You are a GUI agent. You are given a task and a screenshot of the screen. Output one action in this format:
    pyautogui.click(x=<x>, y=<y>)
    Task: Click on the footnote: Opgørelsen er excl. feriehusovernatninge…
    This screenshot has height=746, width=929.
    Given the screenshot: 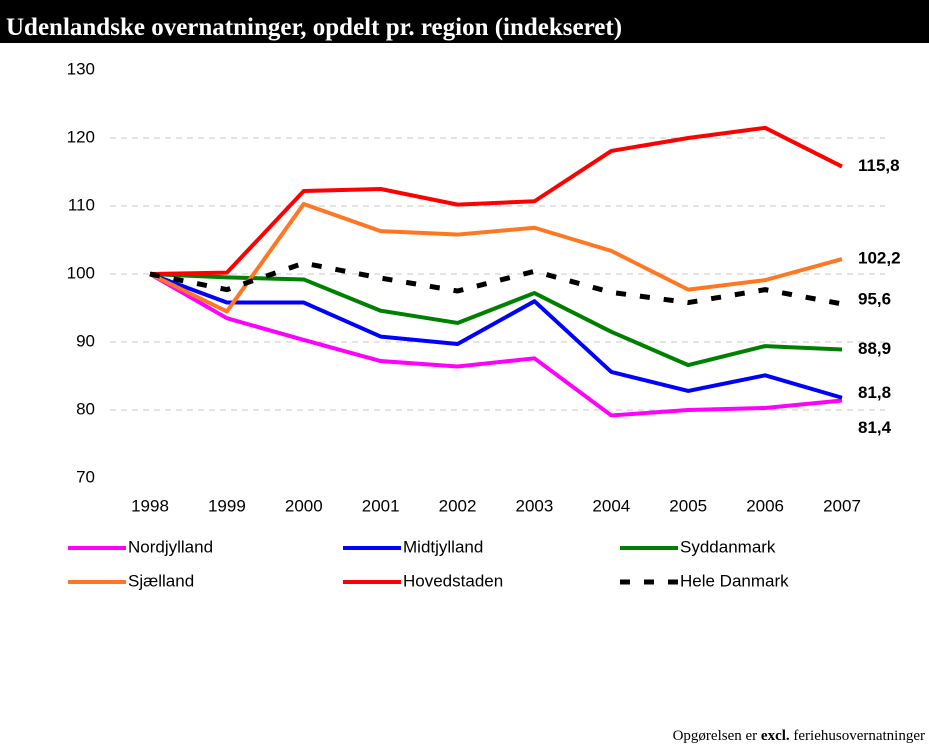 What is the action you would take?
    pyautogui.click(x=799, y=736)
    